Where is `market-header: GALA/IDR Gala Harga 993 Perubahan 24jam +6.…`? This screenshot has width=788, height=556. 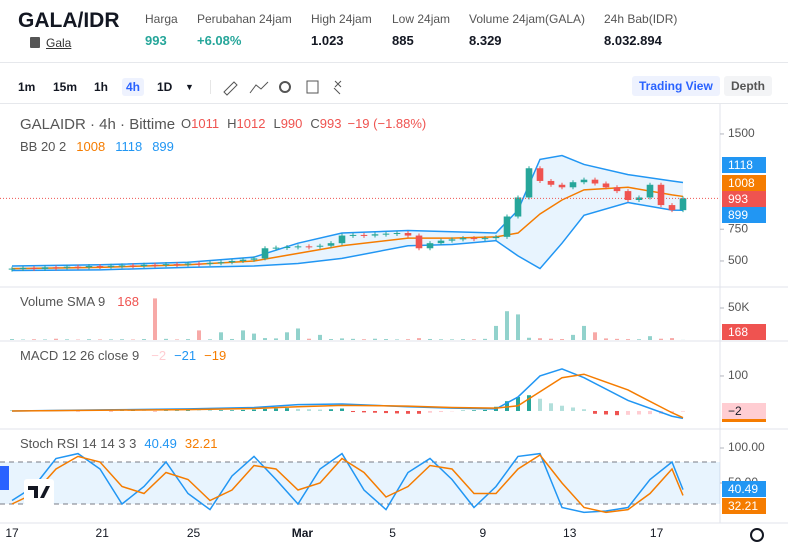
market-header: GALA/IDR Gala Harga 993 Perubahan 24jam +6.… is located at coordinates (394, 31).